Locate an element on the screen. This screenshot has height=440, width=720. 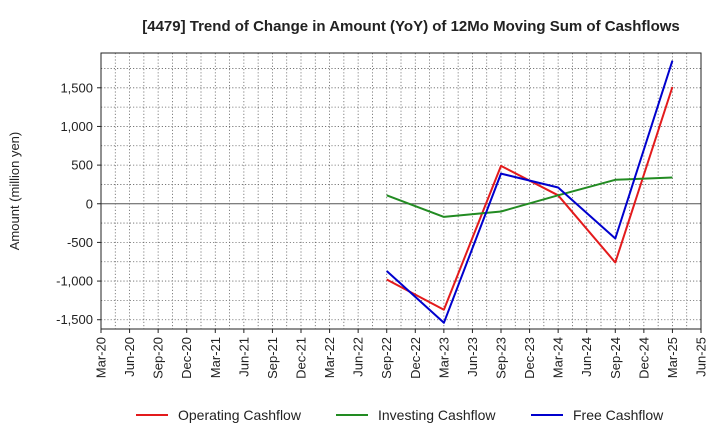
x-tick-label: Dec-22 is located at coordinates (415, 358).